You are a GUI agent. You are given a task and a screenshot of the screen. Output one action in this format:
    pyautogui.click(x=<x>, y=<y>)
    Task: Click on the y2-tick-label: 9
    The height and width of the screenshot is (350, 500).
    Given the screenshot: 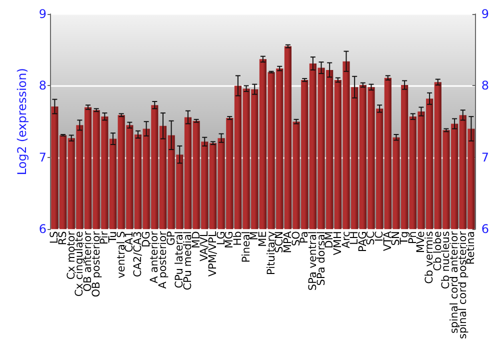 What is the action you would take?
    pyautogui.click(x=485, y=14)
    